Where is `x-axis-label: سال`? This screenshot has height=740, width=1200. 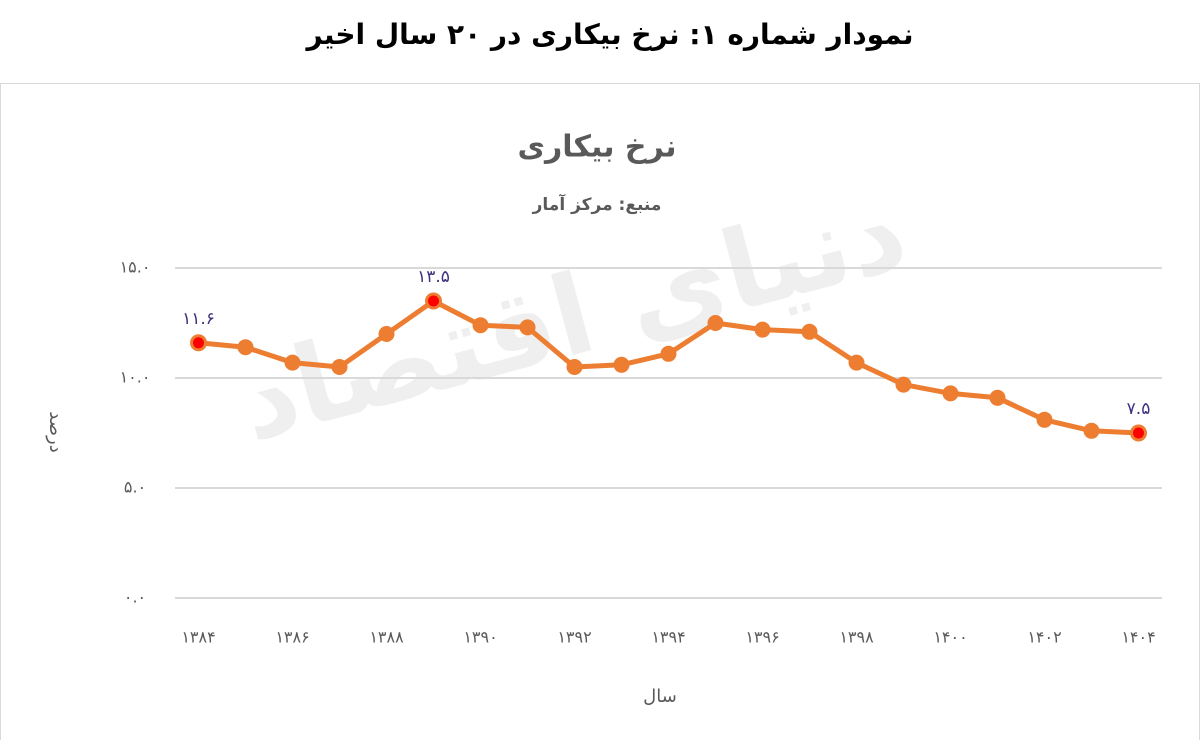 x-axis-label: سال is located at coordinates (660, 696).